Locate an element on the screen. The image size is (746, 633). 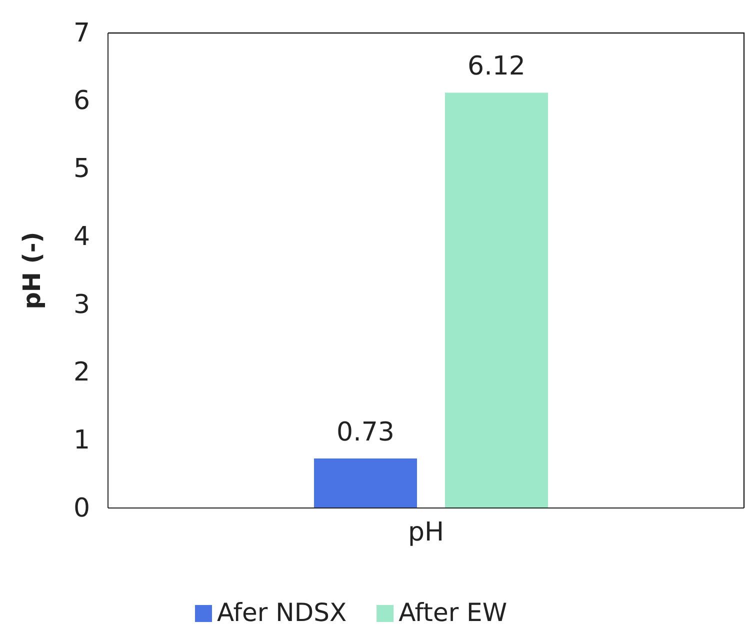
y-tick-label: 4 is located at coordinates (81, 237).